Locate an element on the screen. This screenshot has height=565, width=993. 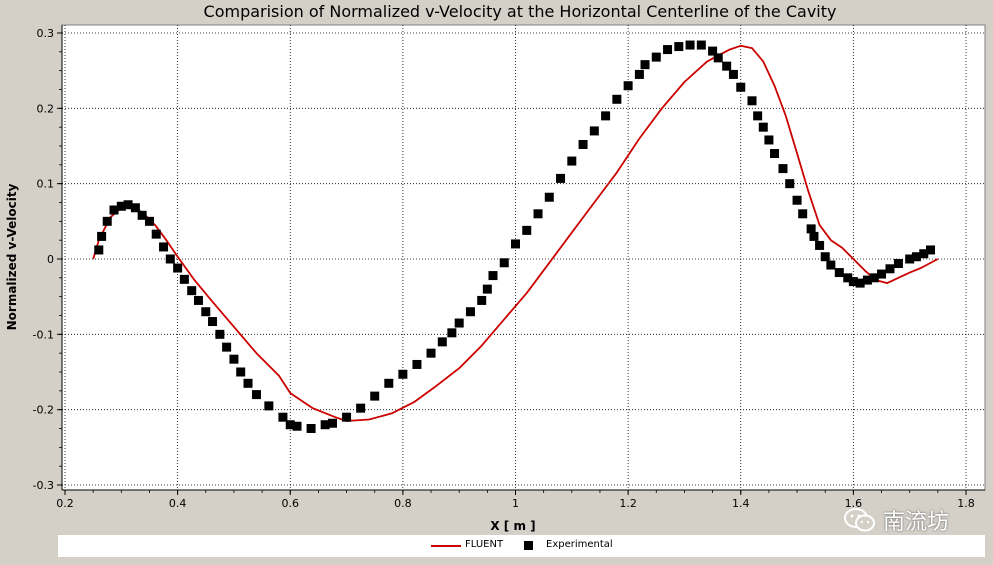
x-tick-label: 1 is located at coordinates (515, 503).